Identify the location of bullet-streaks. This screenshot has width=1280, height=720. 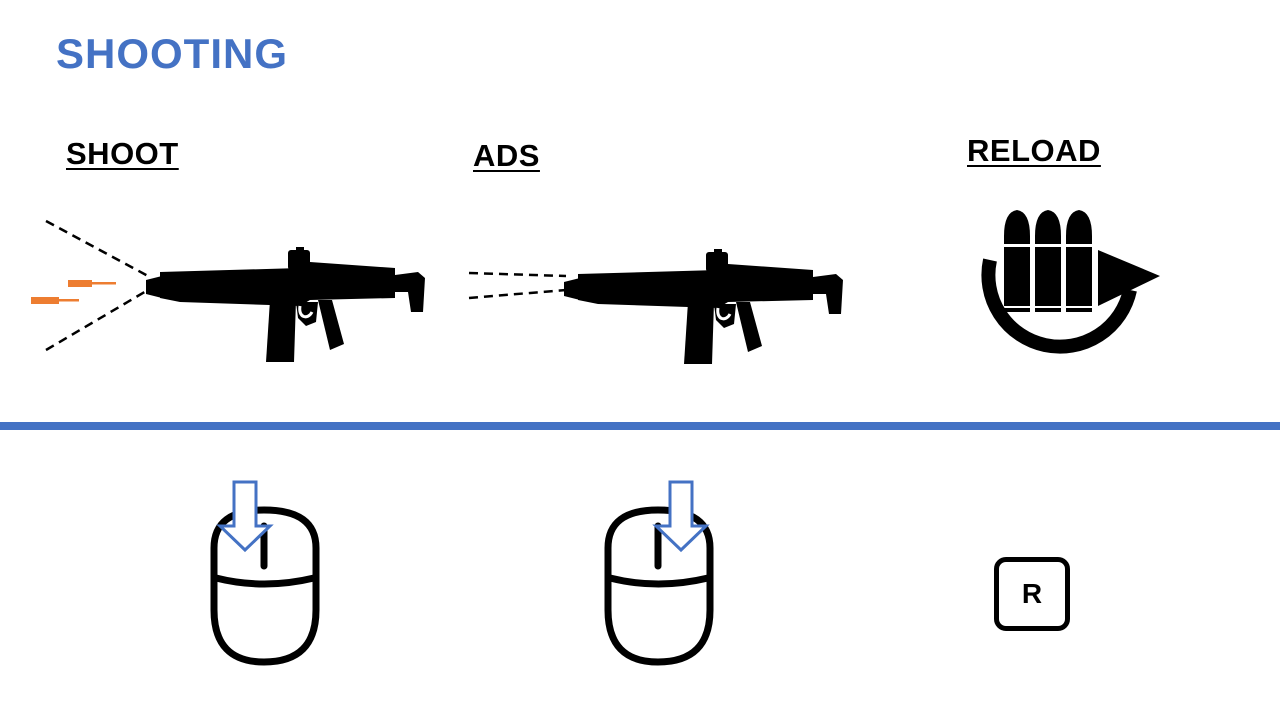
(73, 292).